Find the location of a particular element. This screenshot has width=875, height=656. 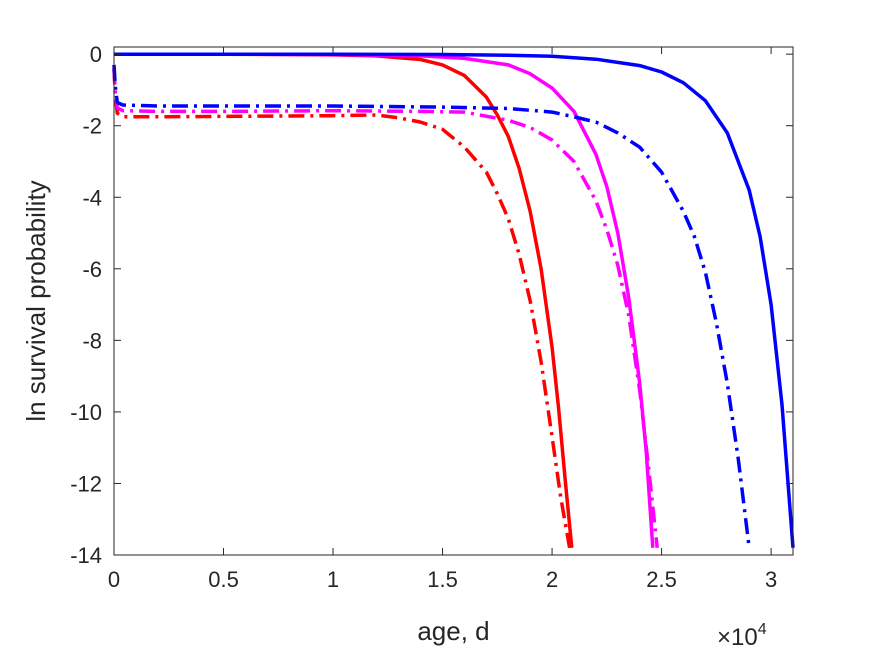

y-tick-label: -6 is located at coordinates (92, 269).